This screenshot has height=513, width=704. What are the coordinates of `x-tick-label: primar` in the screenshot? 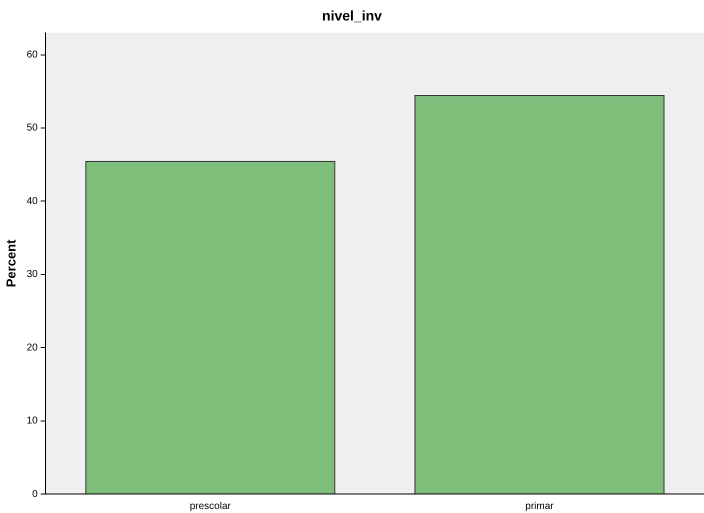 It's located at (539, 506).